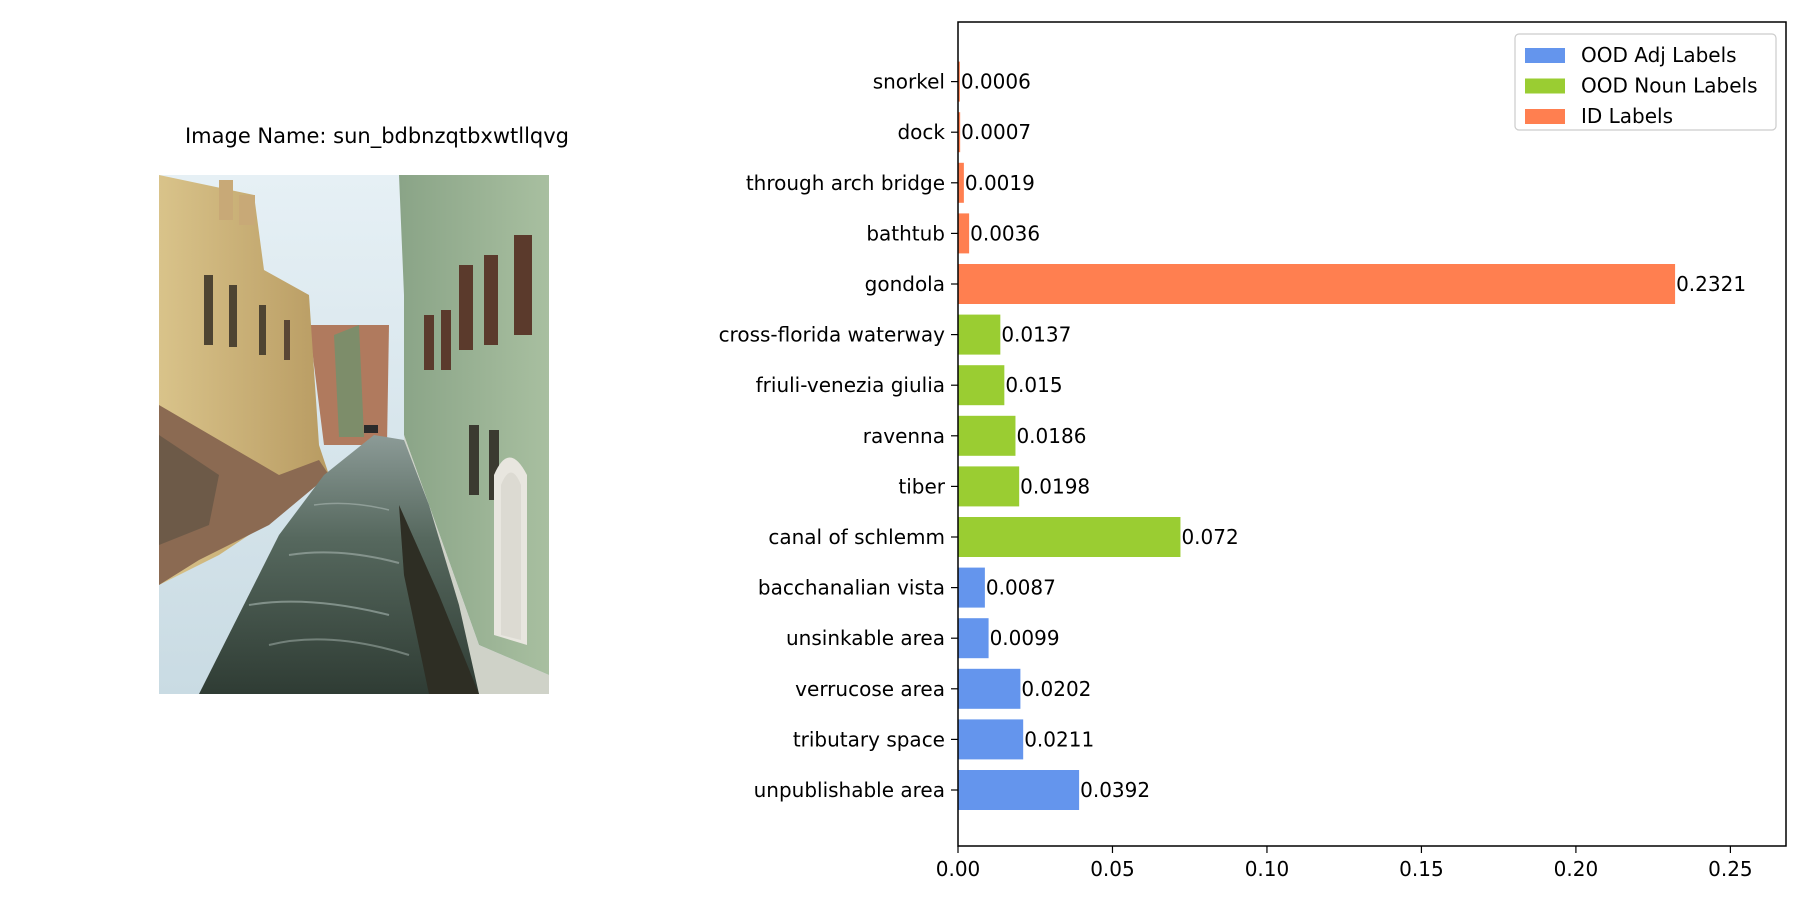 The image size is (1800, 900). I want to click on bar-tiber, so click(989, 486).